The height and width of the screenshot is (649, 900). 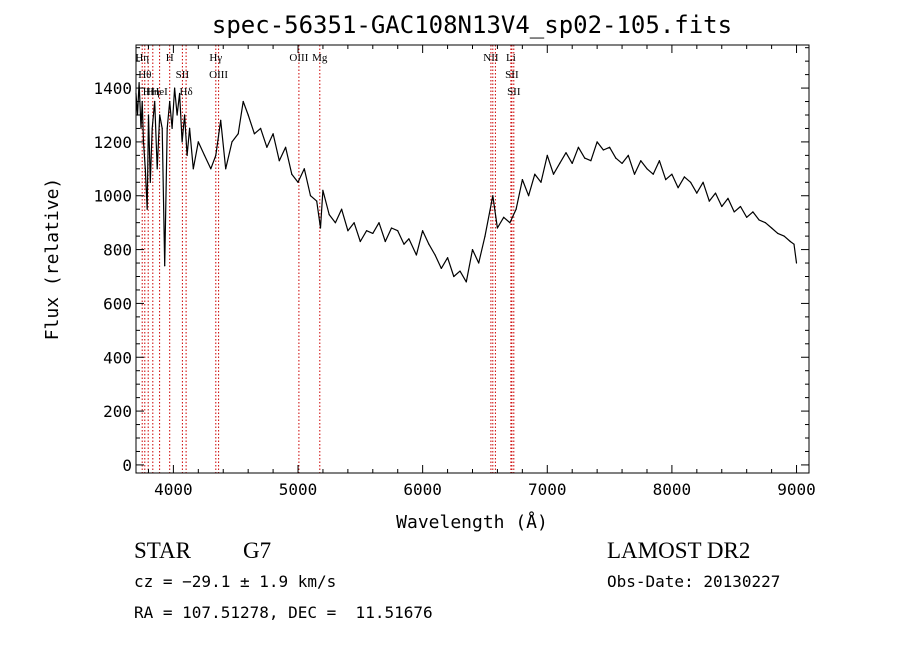 I want to click on y-axis-label: Flux (relative), so click(x=52, y=259).